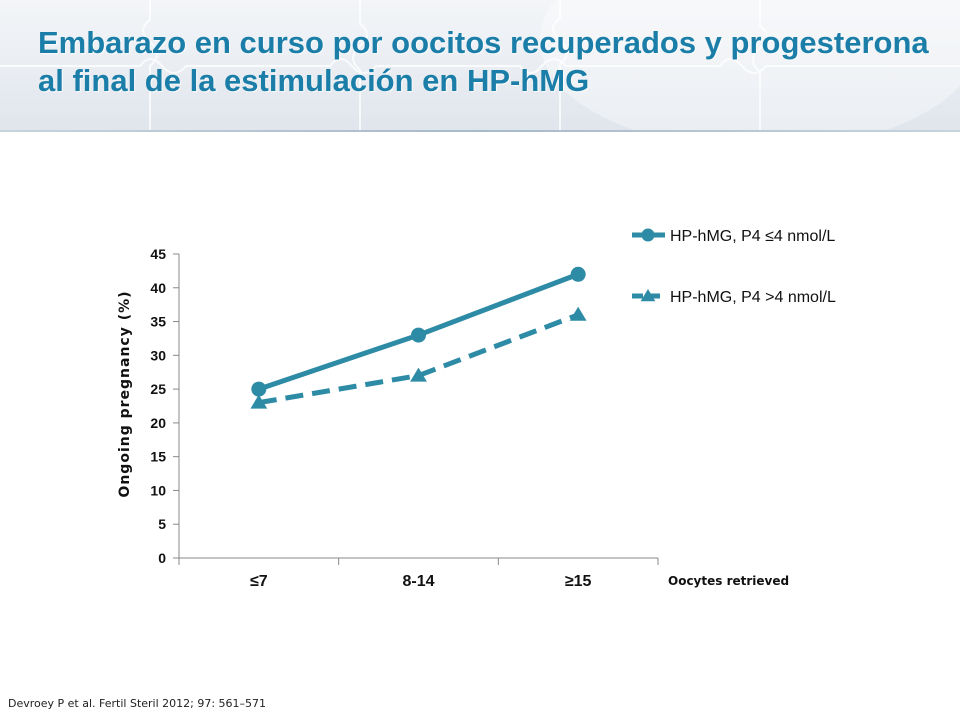  Describe the element at coordinates (158, 490) in the screenshot. I see `y-tick-label: 10` at that location.